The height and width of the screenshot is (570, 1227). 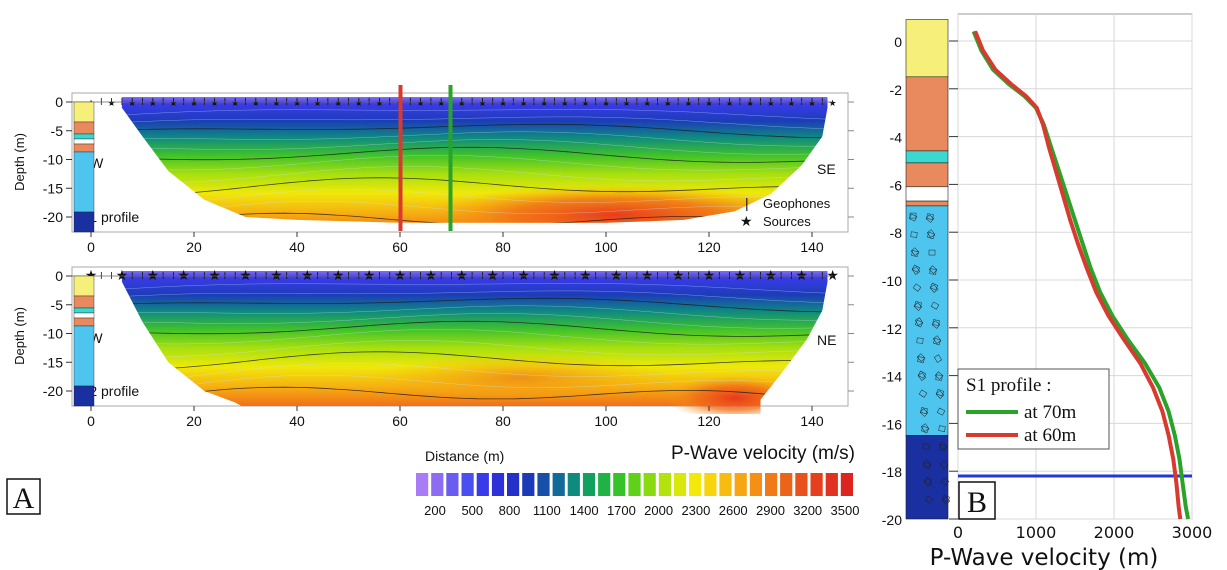 What do you see at coordinates (1114, 532) in the screenshot?
I see `b-x-tick-label: 2000` at bounding box center [1114, 532].